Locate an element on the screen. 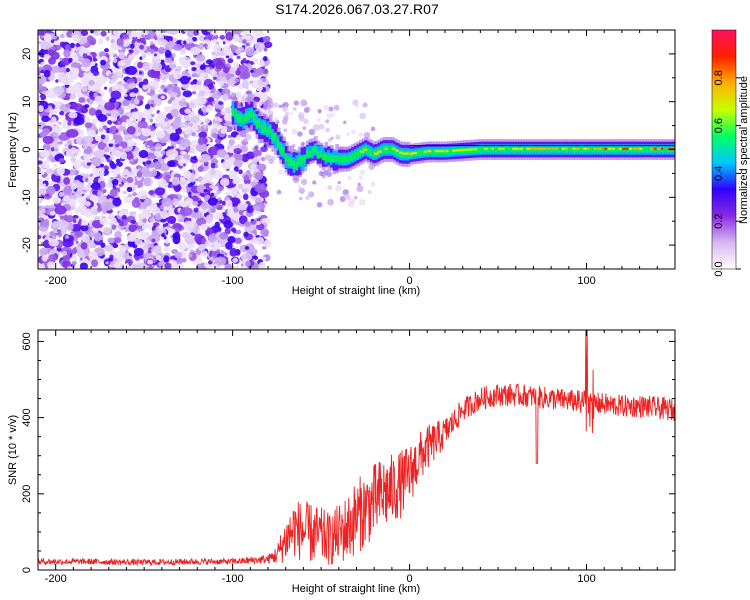 Image resolution: width=750 pixels, height=600 pixels. spectrogram-y-label: Frequency (Hz) is located at coordinates (13, 150).